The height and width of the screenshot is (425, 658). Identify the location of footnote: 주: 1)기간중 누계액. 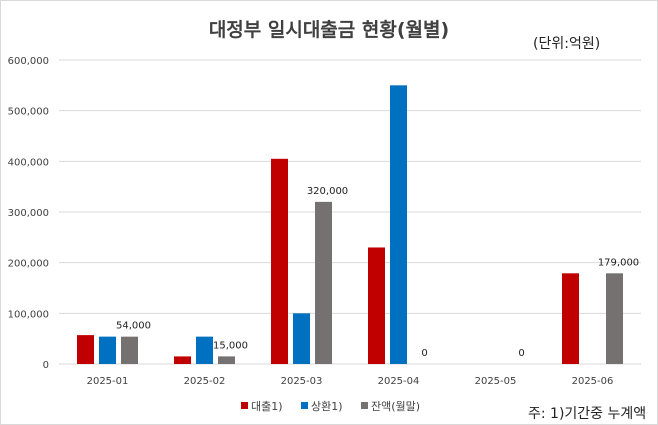
(587, 414).